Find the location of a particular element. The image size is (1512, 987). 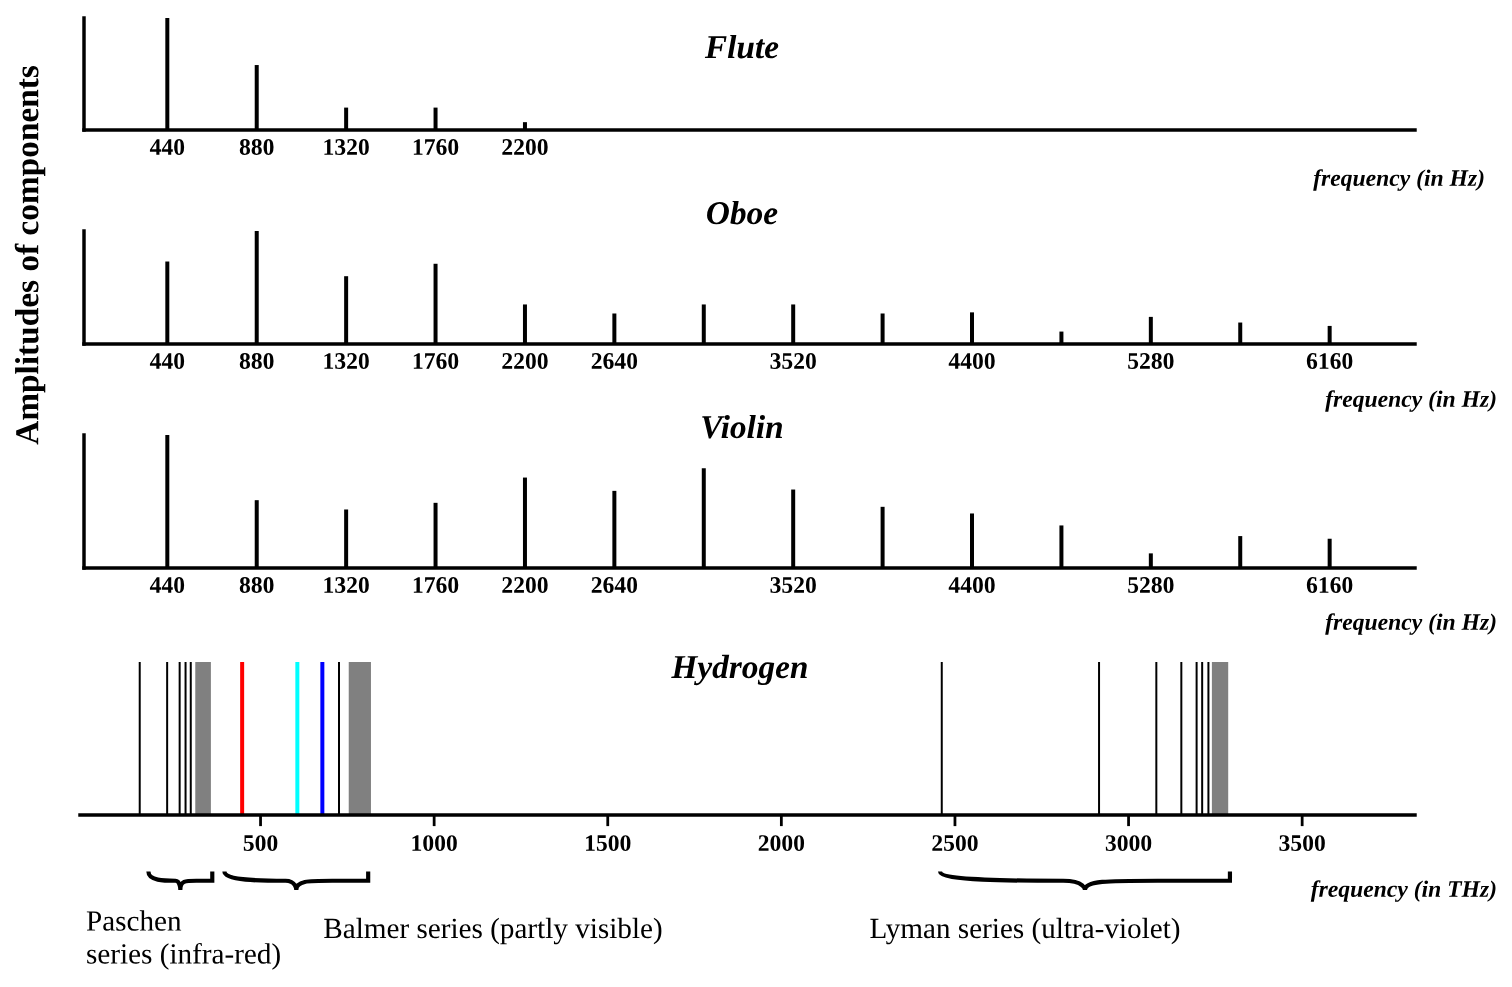

x-tick-label: 2500 is located at coordinates (955, 843).